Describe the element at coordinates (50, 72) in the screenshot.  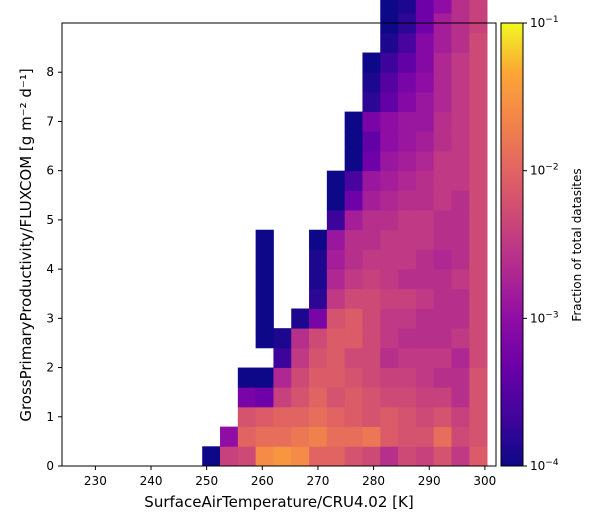
I see `y-tick-label: 8` at that location.